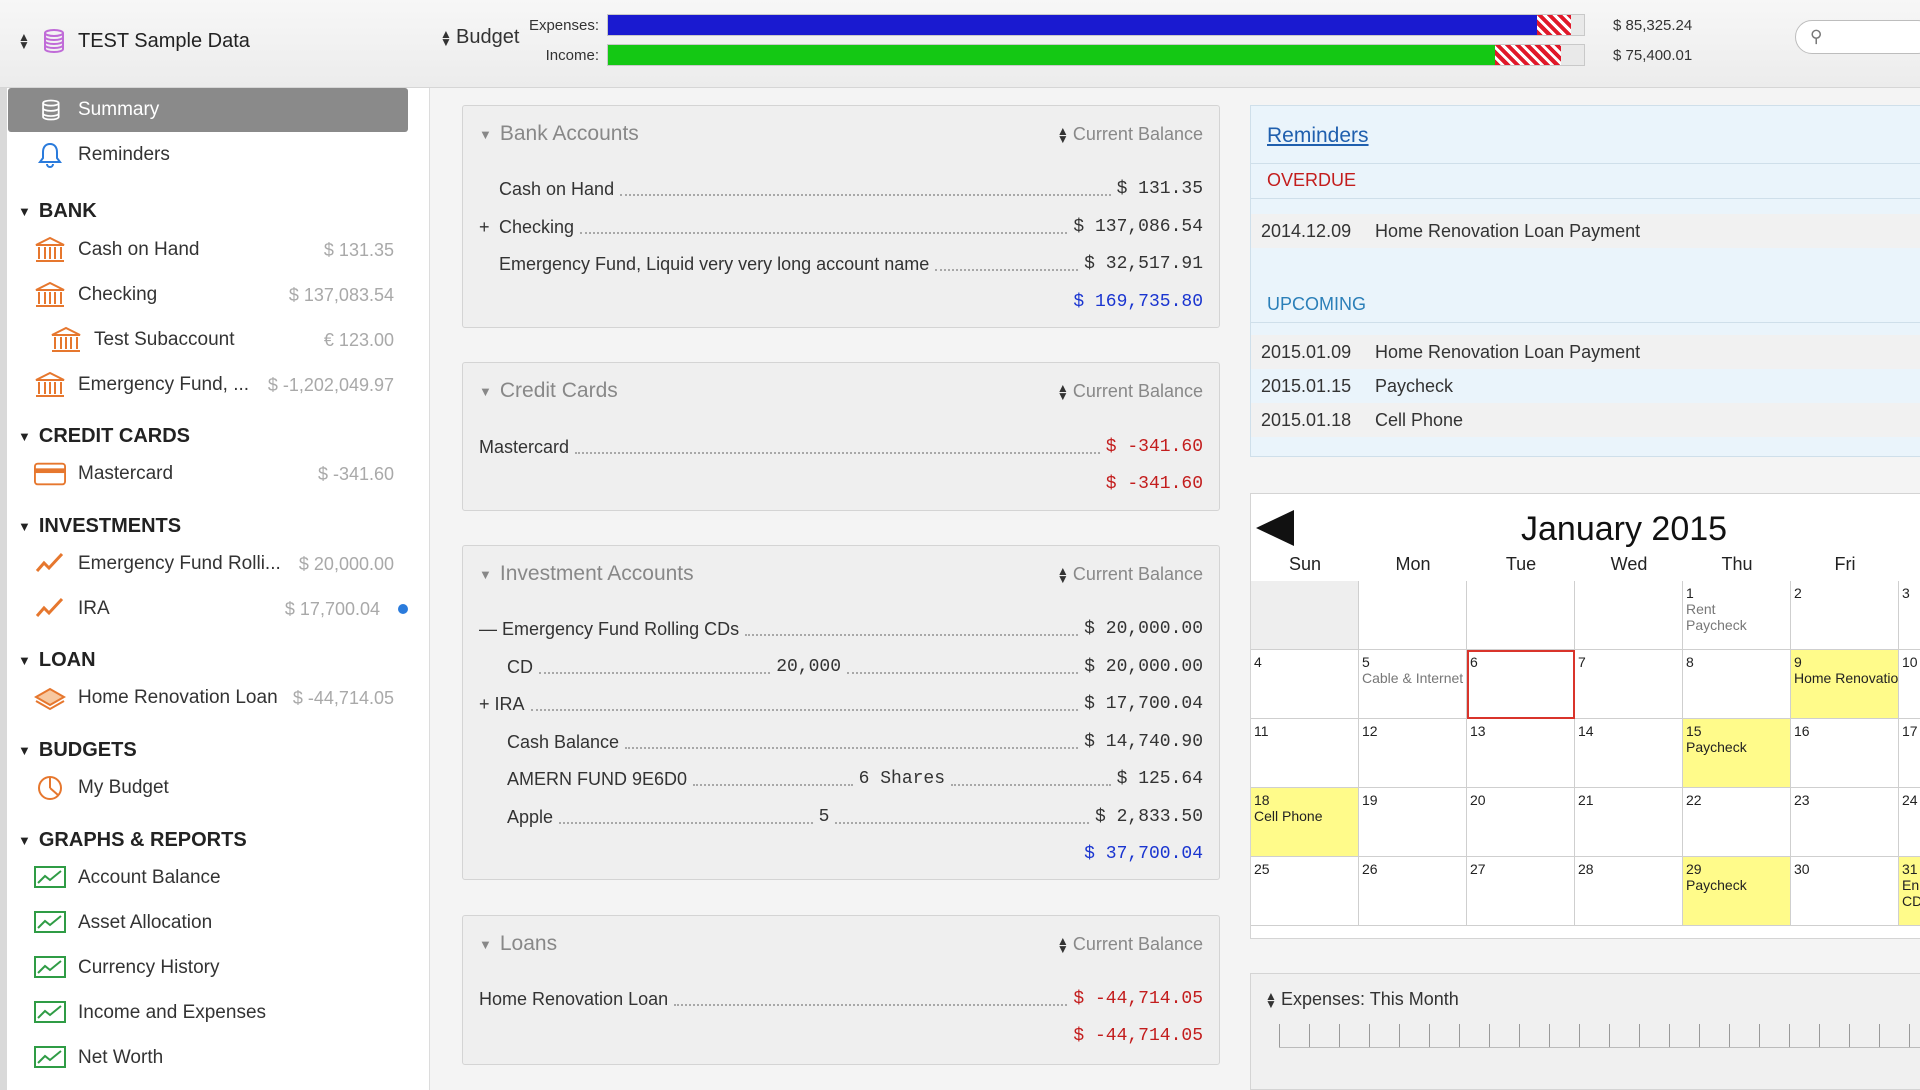 The width and height of the screenshot is (1920, 1090). Describe the element at coordinates (548, 390) in the screenshot. I see `panel-title: ▼ Credit Cards` at that location.